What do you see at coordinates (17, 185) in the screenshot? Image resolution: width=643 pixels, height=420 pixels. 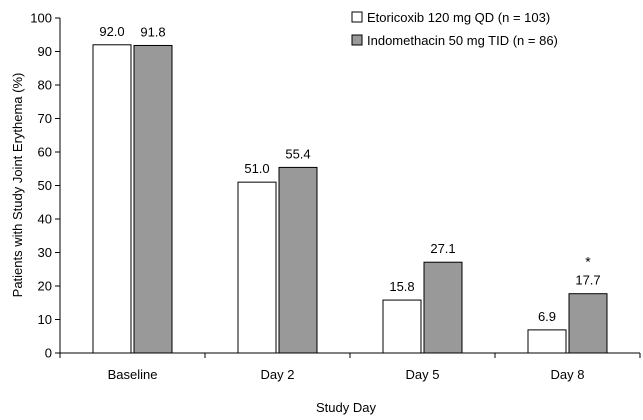 I see `y-axis-title: Patients with Study Joint Erythema (%)` at bounding box center [17, 185].